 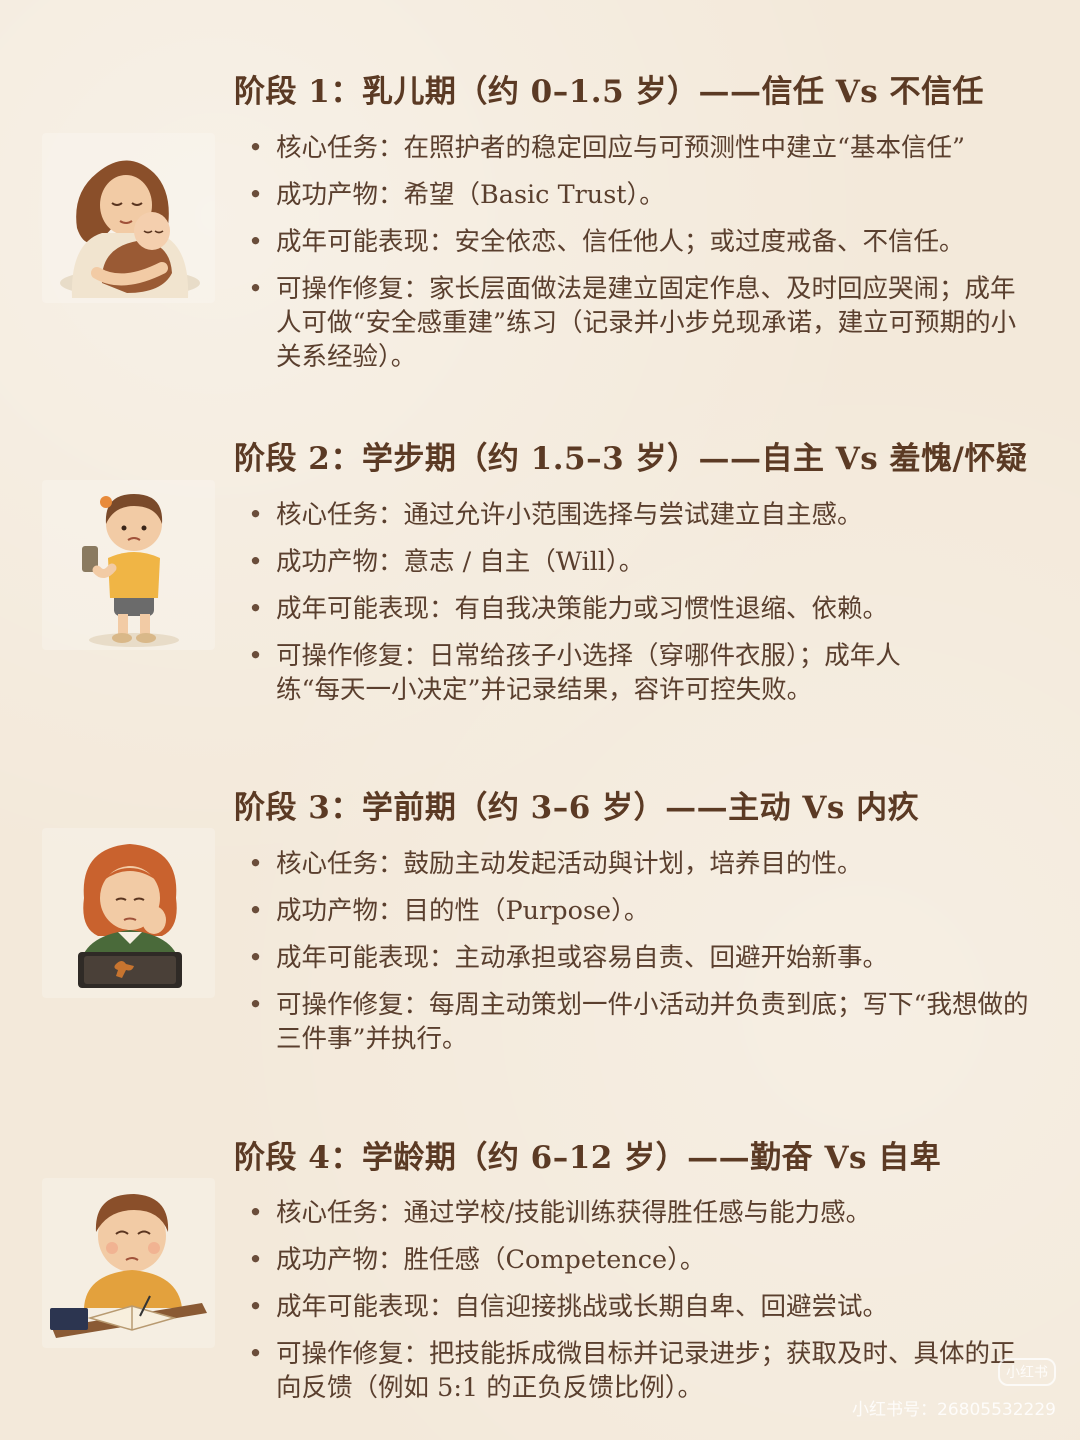 I want to click on list-item: • 成功产物：希望（Basic Trust）。, so click(x=456, y=195).